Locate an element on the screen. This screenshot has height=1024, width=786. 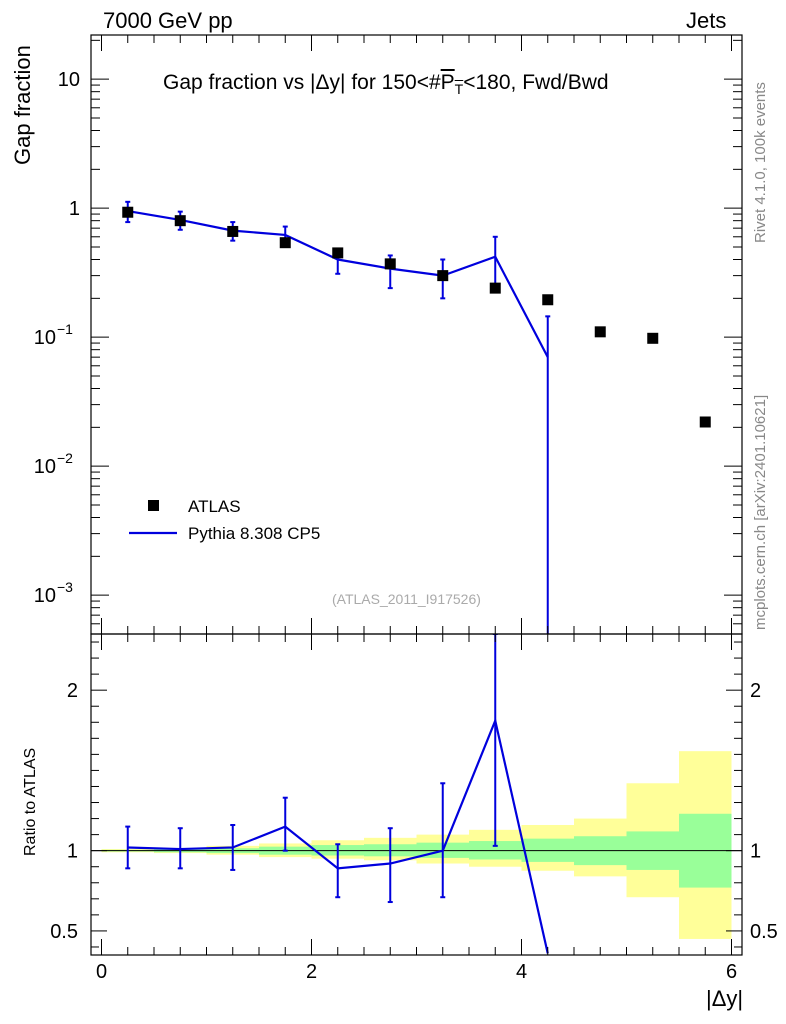
header-left: 7000 GeV pp is located at coordinates (168, 20).